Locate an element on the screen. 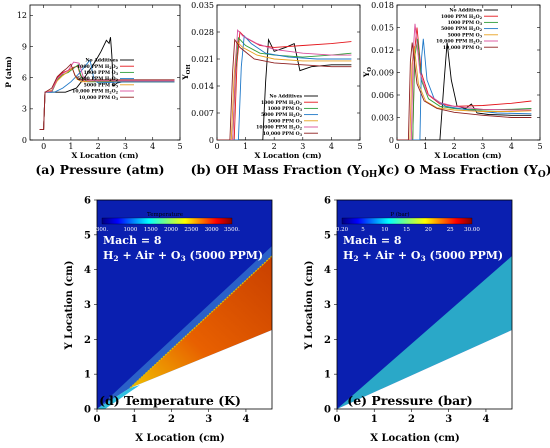 The image size is (550, 448). colorbar-ticks: 300. 1000 1500 2000 2500 3000 3500. is located at coordinates (168, 230).